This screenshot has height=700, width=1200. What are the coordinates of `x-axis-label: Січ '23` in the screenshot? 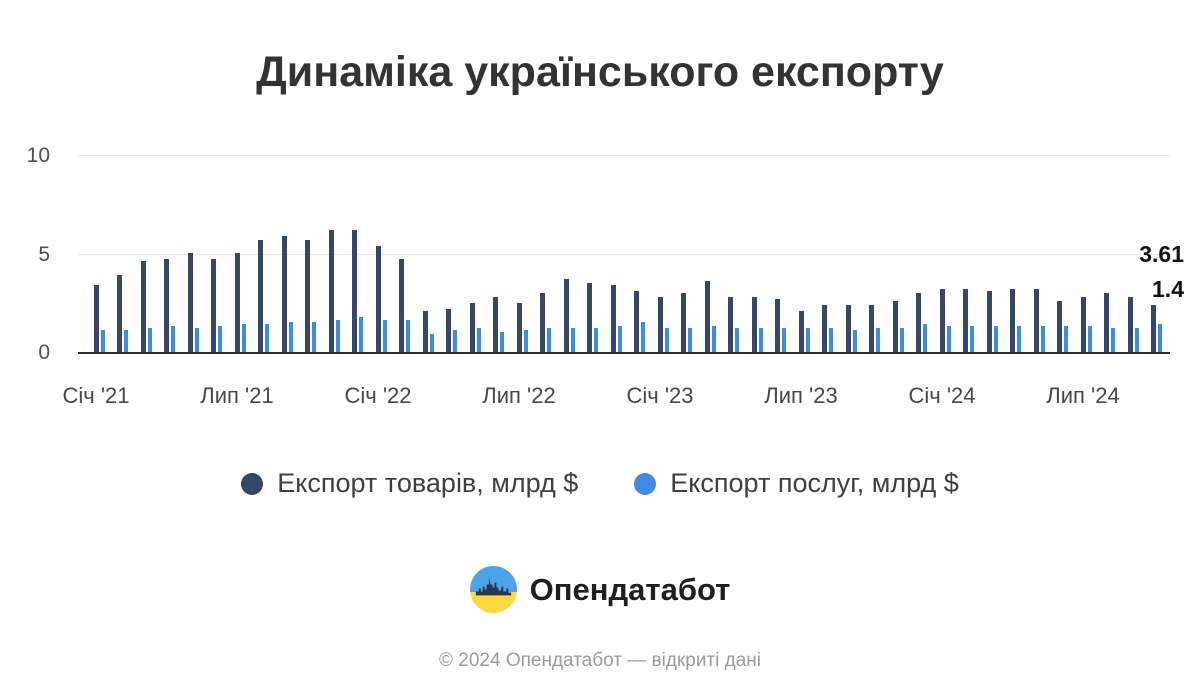 It's located at (660, 395).